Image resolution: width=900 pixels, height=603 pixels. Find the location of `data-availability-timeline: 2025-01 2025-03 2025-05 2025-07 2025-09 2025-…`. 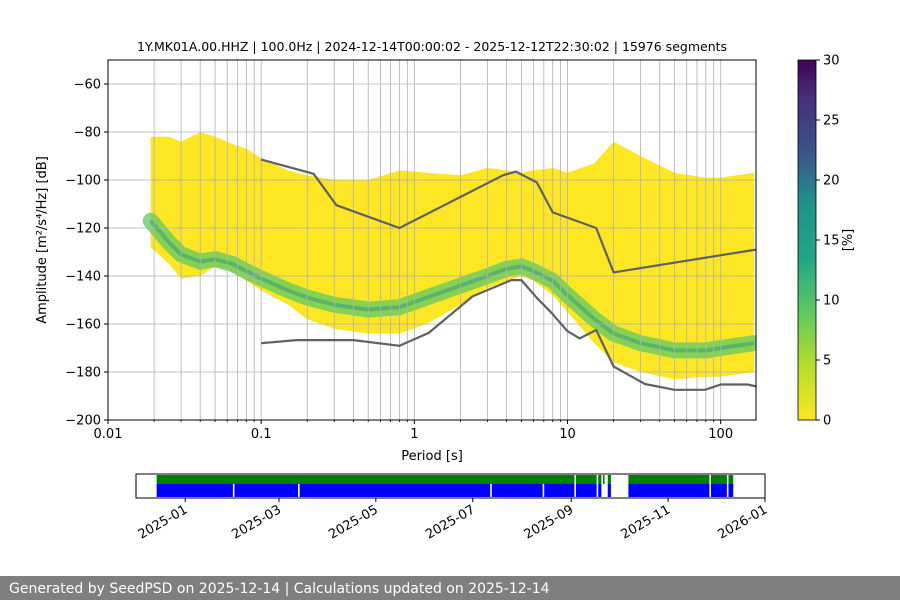

data-availability-timeline: 2025-01 2025-03 2025-05 2025-07 2025-09 2025-… is located at coordinates (452, 508).